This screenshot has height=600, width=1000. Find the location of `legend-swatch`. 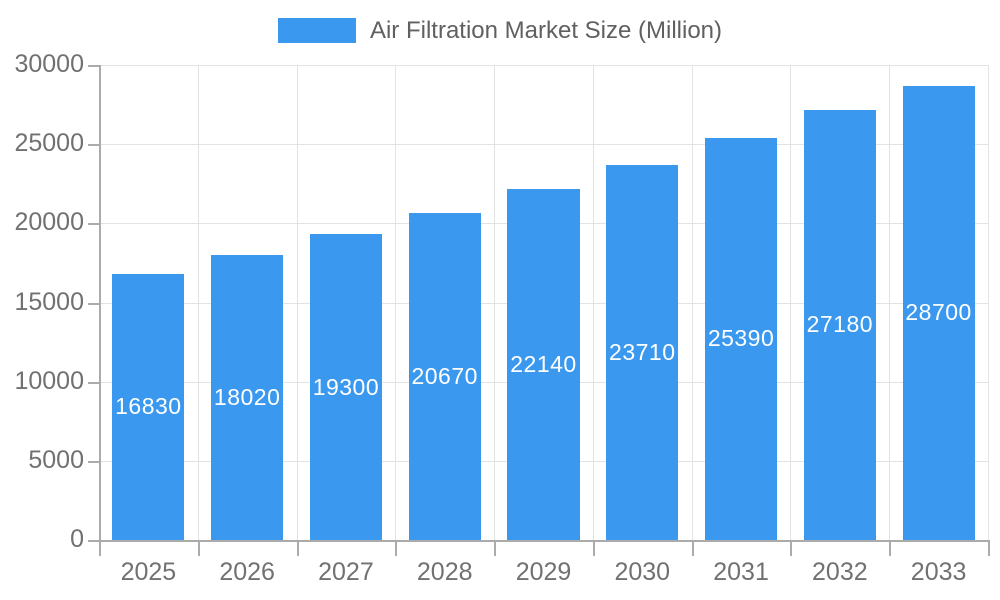

legend-swatch is located at coordinates (316, 30).